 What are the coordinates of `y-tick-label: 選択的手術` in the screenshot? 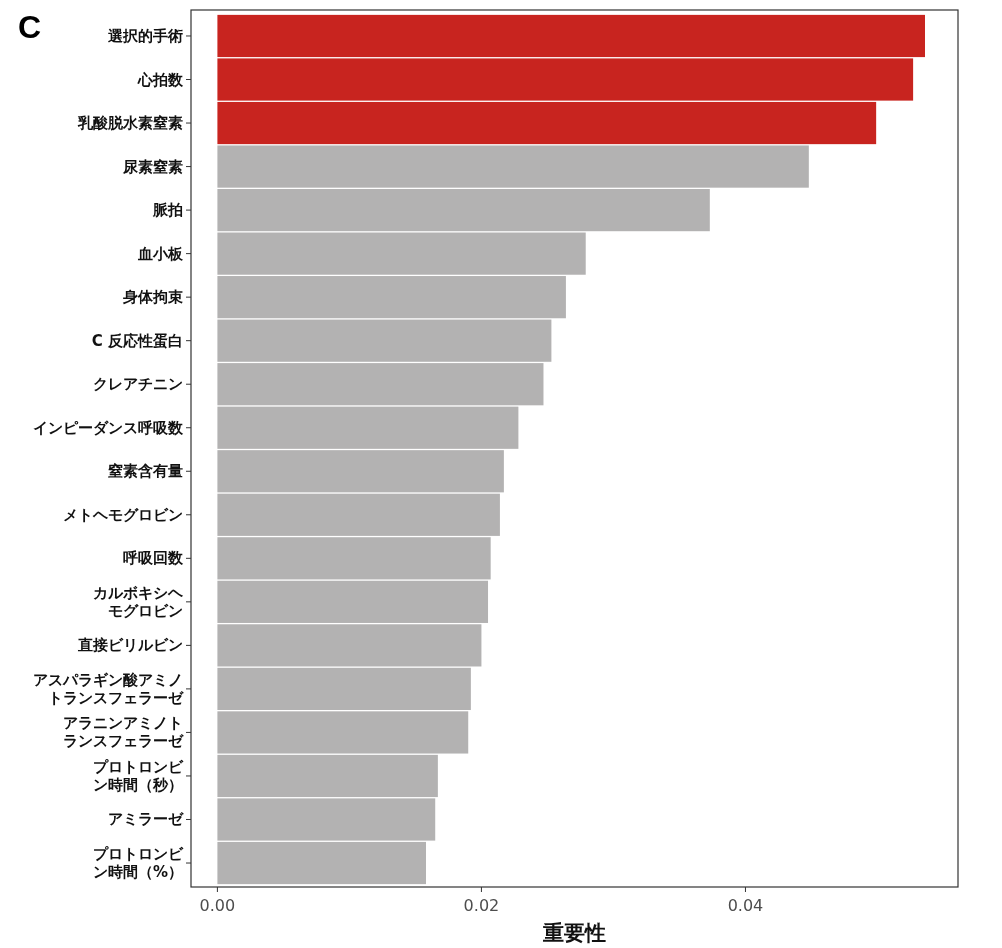 It's located at (145, 35).